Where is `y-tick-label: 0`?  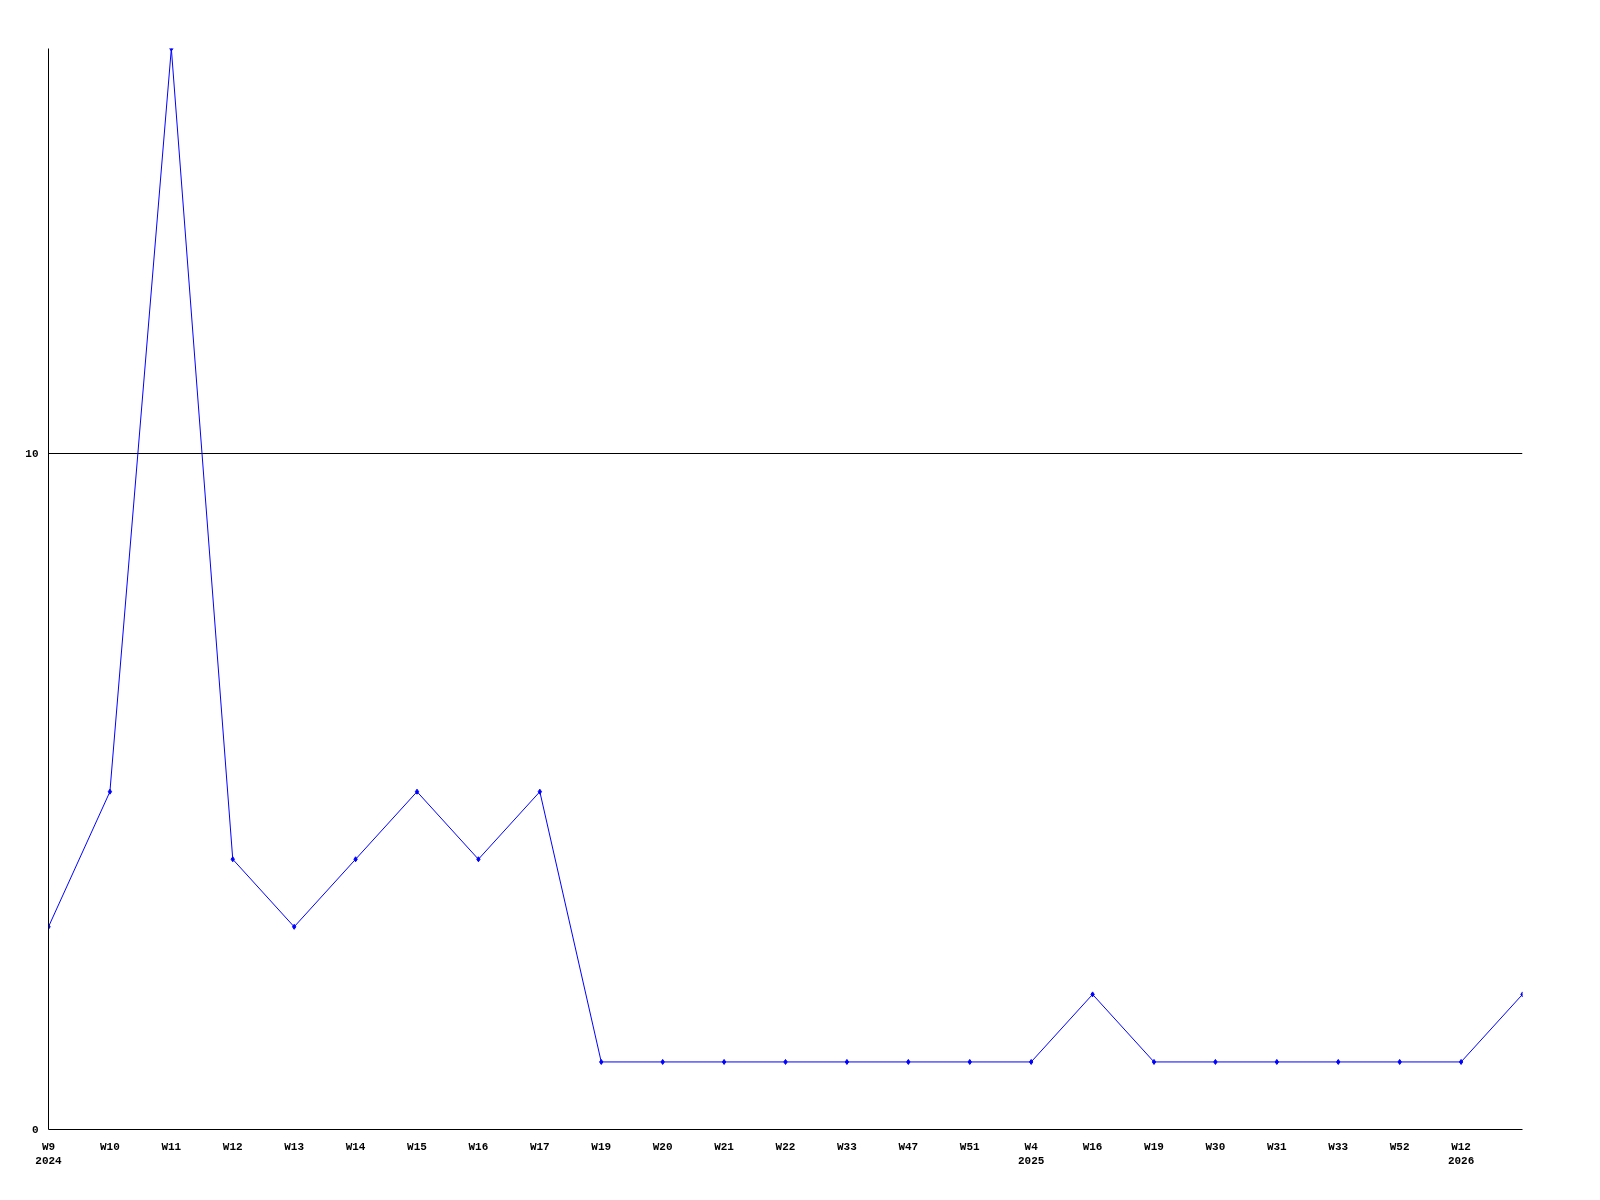
y-tick-label: 0 is located at coordinates (35, 1130).